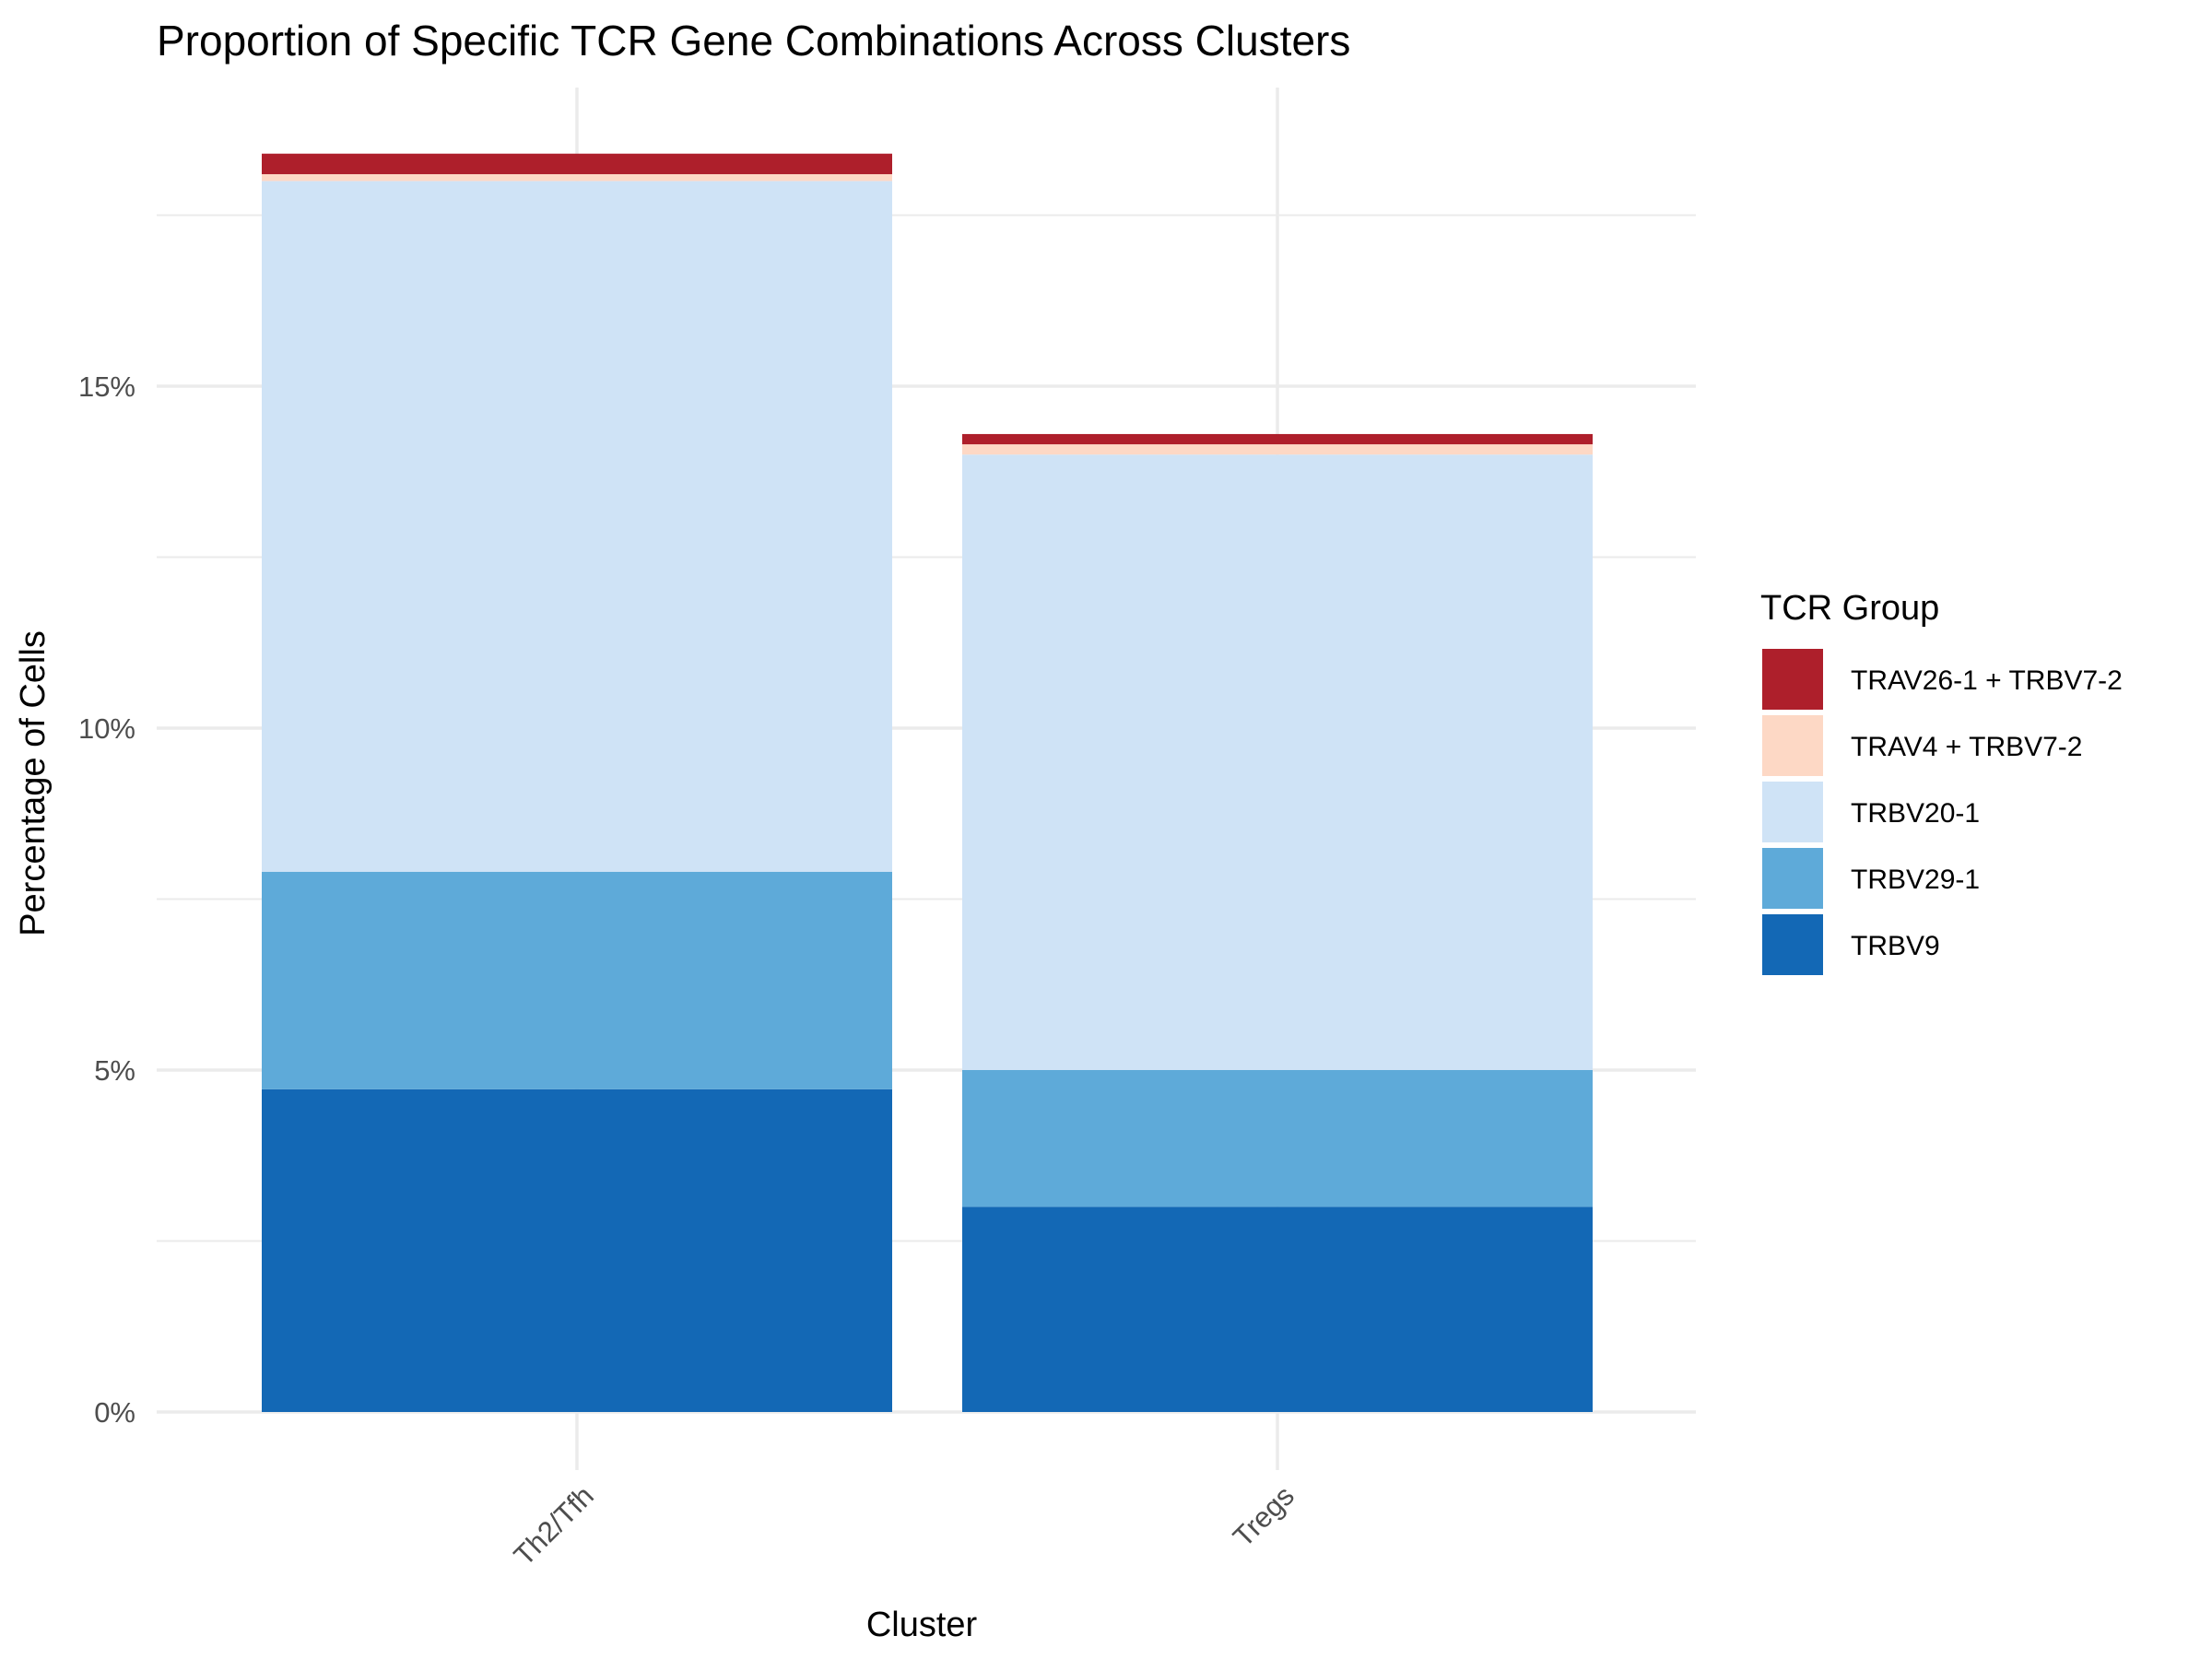  I want to click on legend-label: TRAV4 + TRBV7-2, so click(1966, 747).